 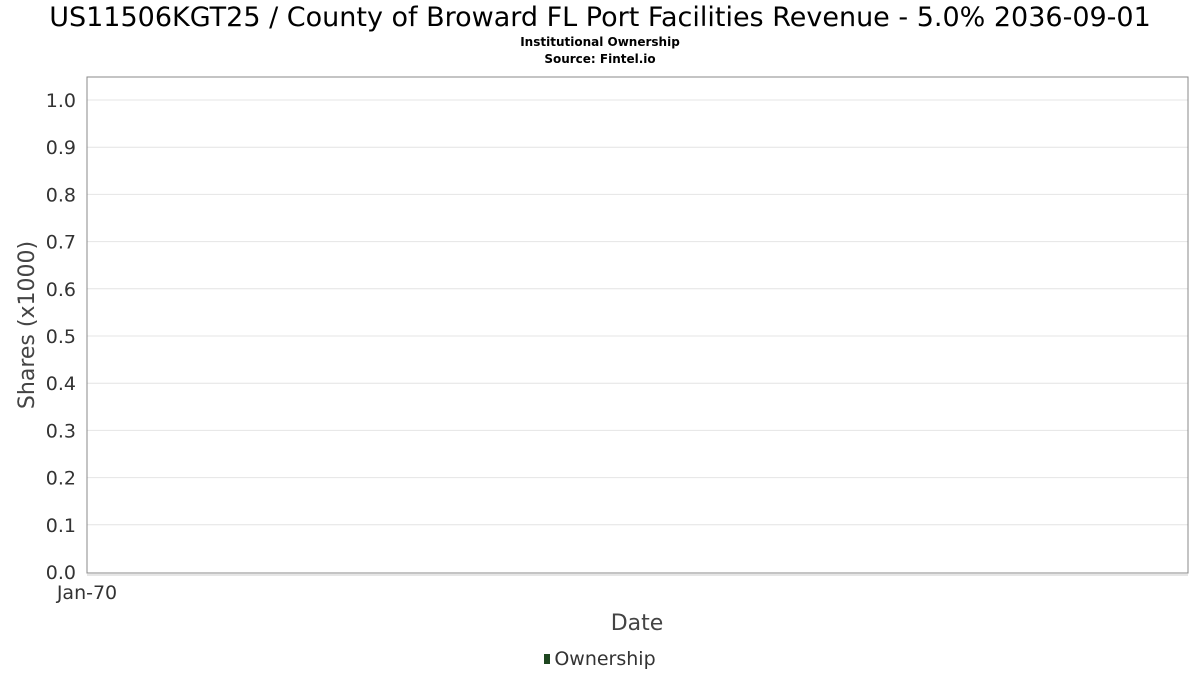 What do you see at coordinates (547, 659) in the screenshot?
I see `legend-swatch-ownership` at bounding box center [547, 659].